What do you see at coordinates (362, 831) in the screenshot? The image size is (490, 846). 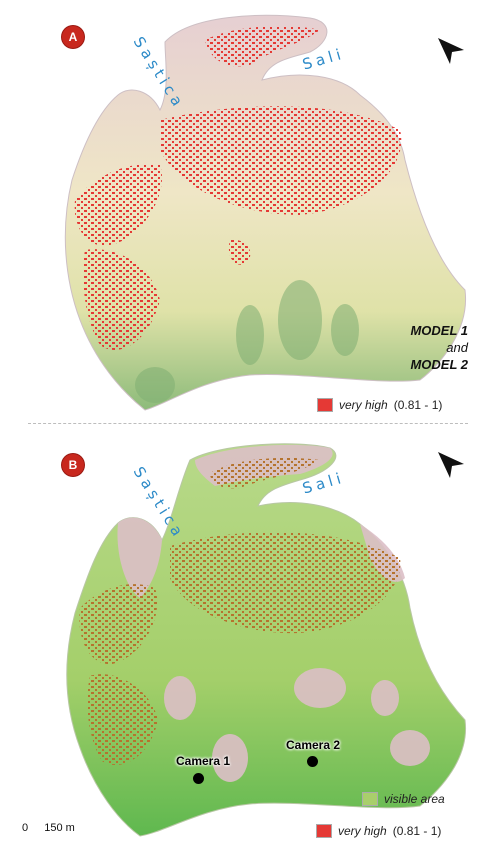 I see `legend-label-very-high-b: very high` at bounding box center [362, 831].